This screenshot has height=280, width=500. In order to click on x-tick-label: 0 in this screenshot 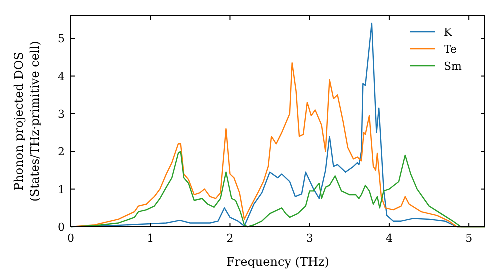, I will do `click(71, 238)`.